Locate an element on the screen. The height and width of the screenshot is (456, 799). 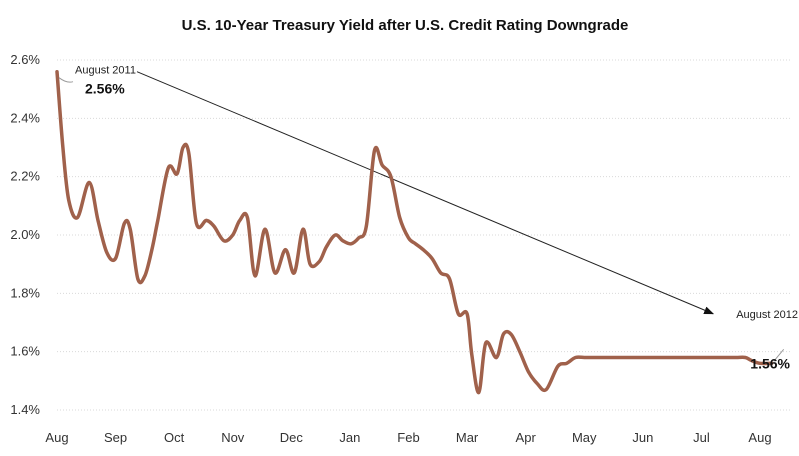
x-tick-label: Feb is located at coordinates (408, 437).